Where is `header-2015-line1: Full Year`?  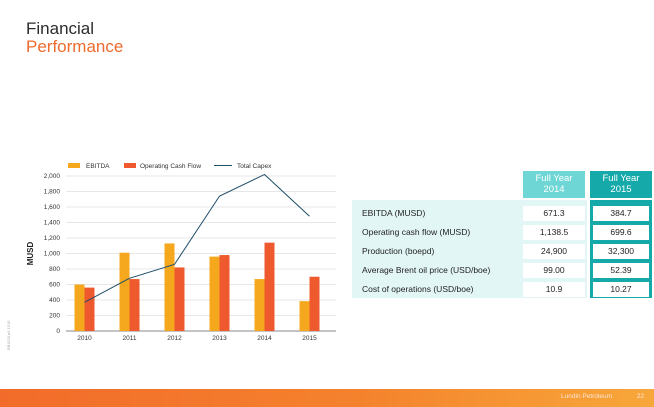
header-2015-line1: Full Year is located at coordinates (621, 178).